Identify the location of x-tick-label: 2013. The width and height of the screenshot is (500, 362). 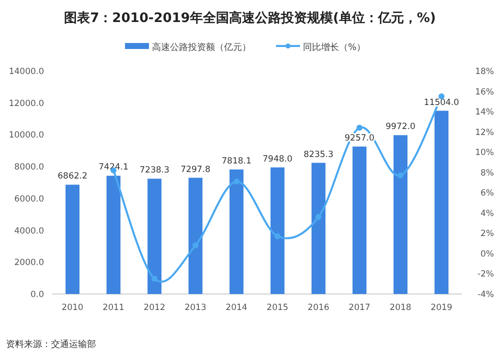
(195, 308).